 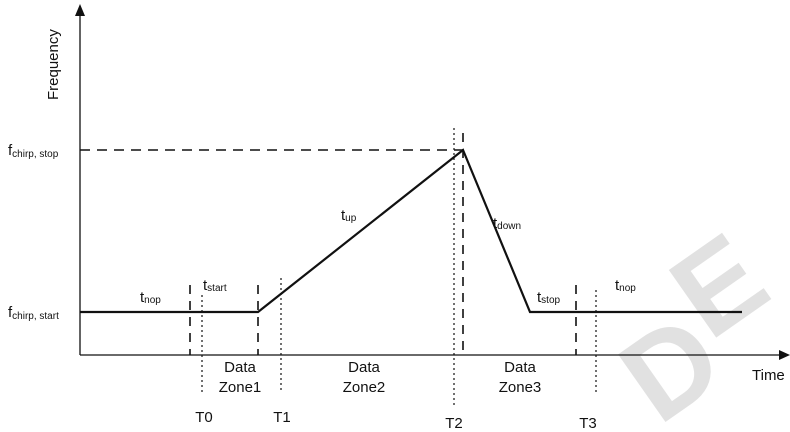 What do you see at coordinates (693, 320) in the screenshot?
I see `watermark: D E` at bounding box center [693, 320].